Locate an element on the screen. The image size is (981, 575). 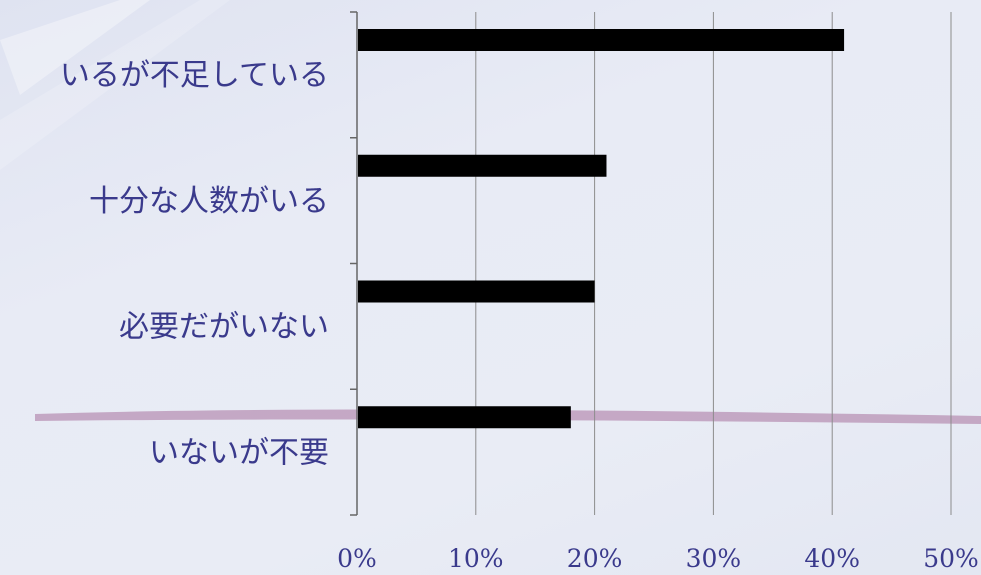
x-tick-label: 40% is located at coordinates (832, 558).